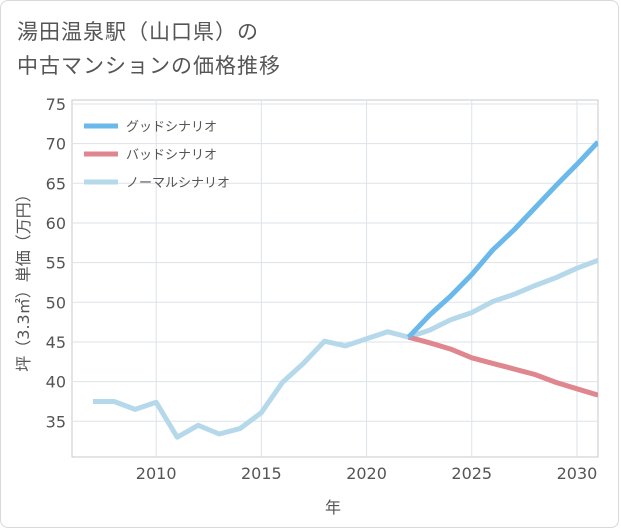  What do you see at coordinates (56, 421) in the screenshot?
I see `y-tick-label-35: 35` at bounding box center [56, 421].